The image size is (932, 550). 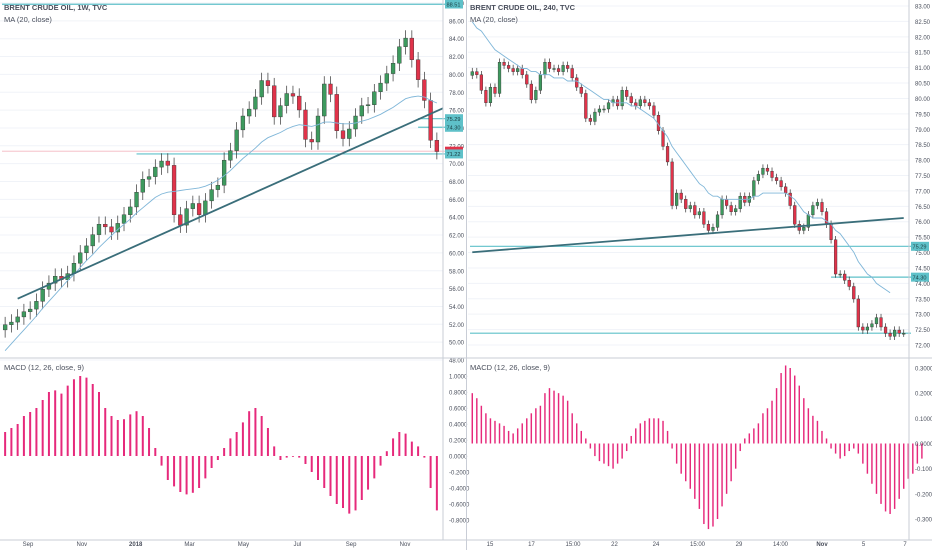 I want to click on macd-label: MACD (12, 26, close, 9), so click(x=510, y=367).